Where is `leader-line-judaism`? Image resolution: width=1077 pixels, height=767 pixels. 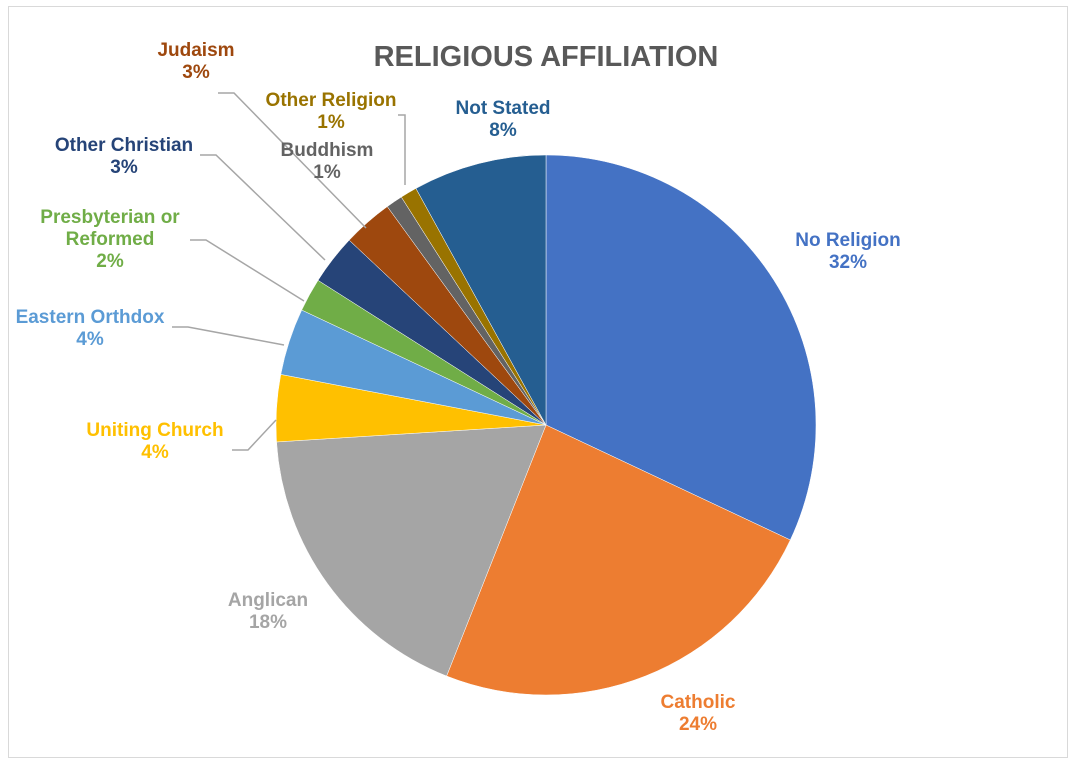 leader-line-judaism is located at coordinates (292, 160).